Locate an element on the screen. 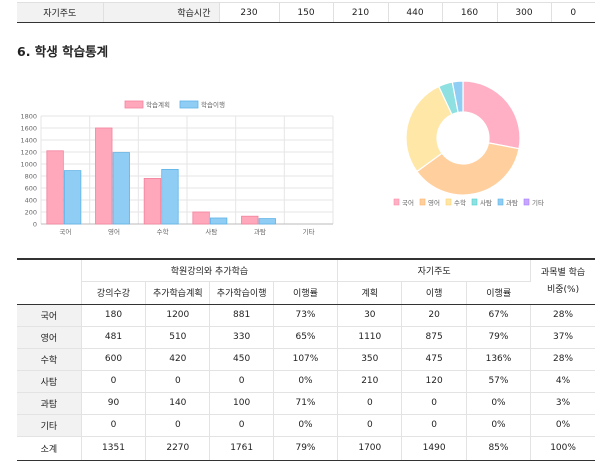 The image size is (600, 461). table-cell: 180 is located at coordinates (114, 315).